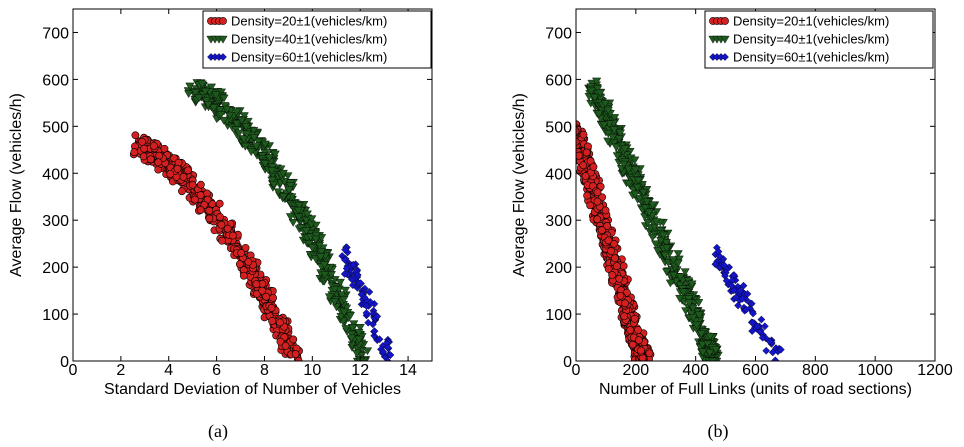 The height and width of the screenshot is (447, 964). I want to click on legend-box, so click(317, 39).